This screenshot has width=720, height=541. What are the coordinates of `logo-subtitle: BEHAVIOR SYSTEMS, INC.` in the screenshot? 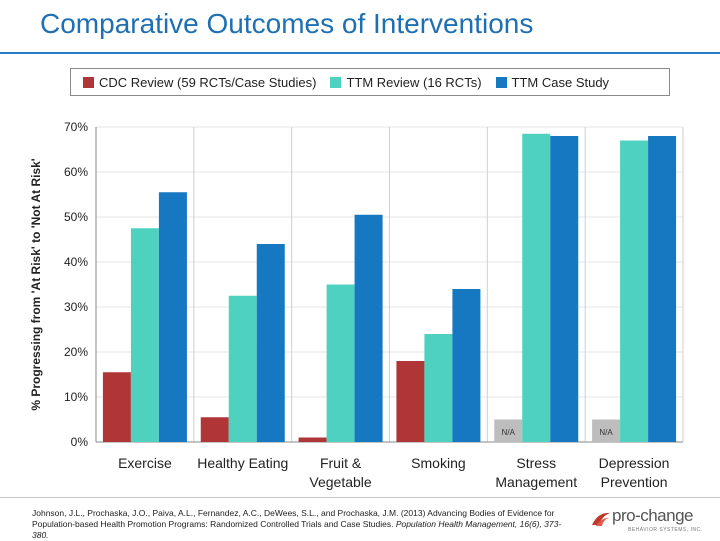 It's located at (665, 530).